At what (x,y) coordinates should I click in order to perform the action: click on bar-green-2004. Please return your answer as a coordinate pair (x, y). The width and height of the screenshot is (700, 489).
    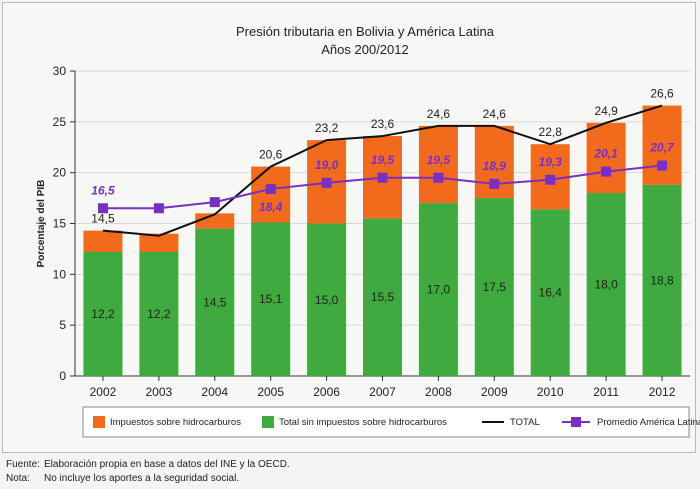
    Looking at the image, I should click on (215, 302).